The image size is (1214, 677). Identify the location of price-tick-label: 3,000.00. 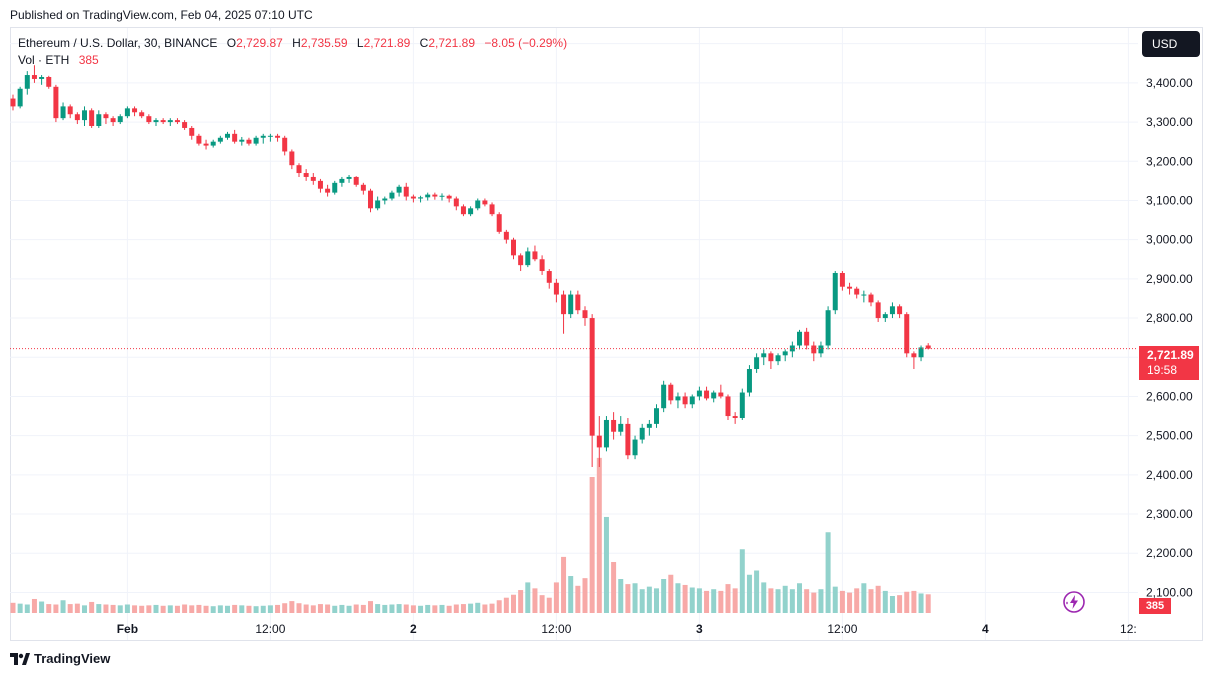
(1169, 240).